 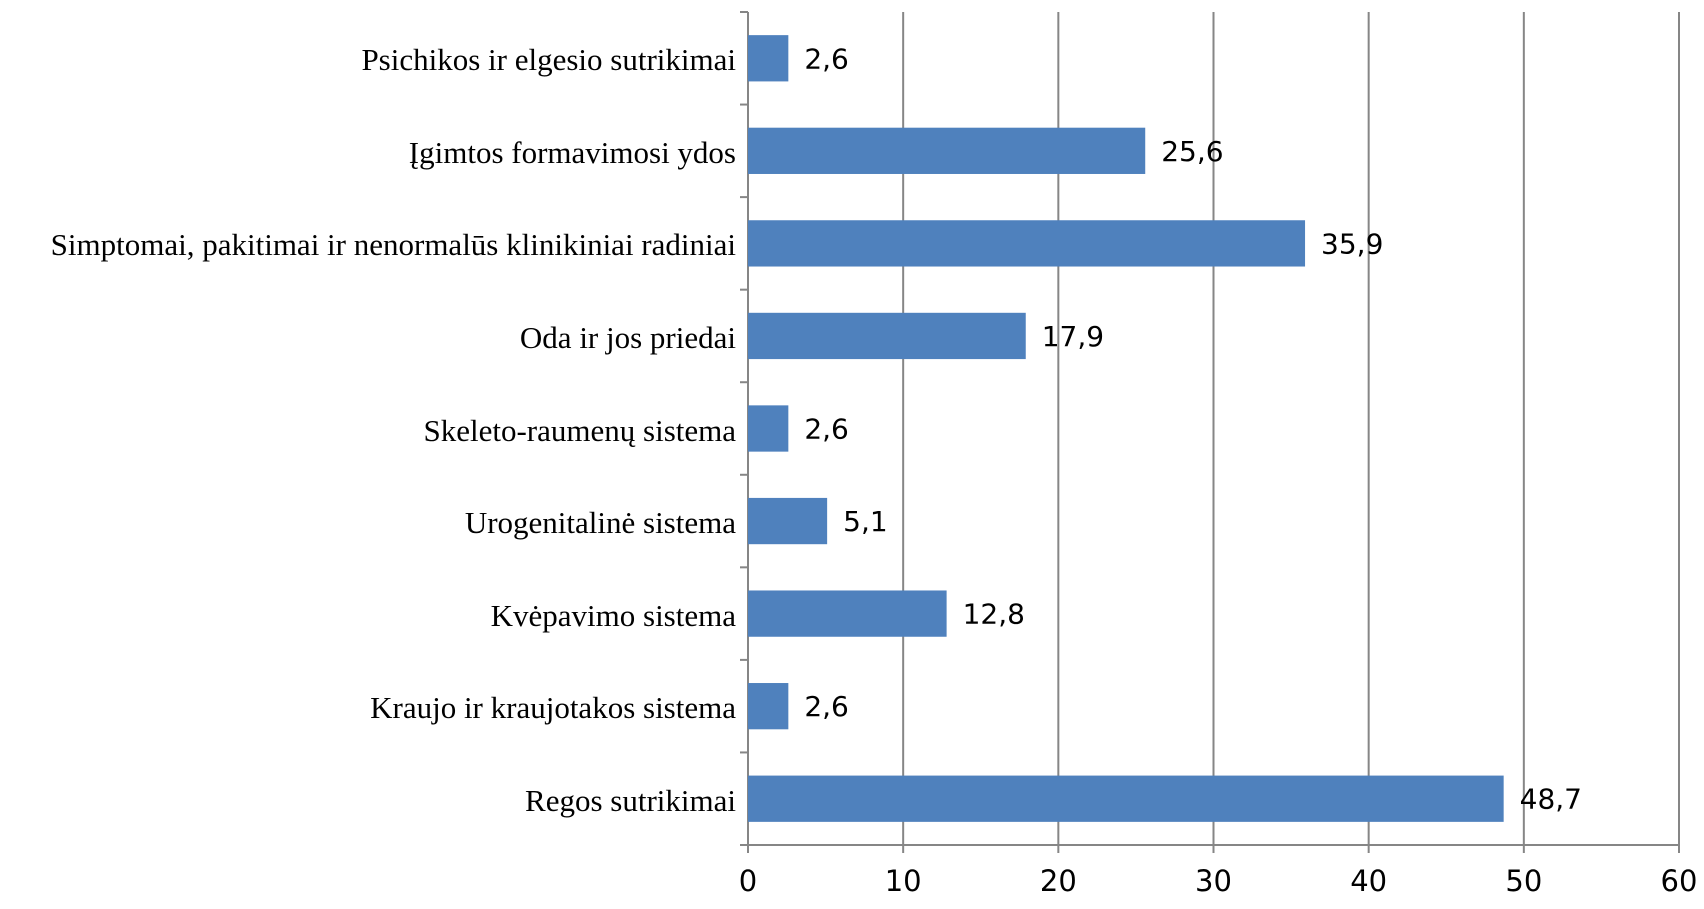 What do you see at coordinates (1551, 799) in the screenshot?
I see `value-label: 48,7` at bounding box center [1551, 799].